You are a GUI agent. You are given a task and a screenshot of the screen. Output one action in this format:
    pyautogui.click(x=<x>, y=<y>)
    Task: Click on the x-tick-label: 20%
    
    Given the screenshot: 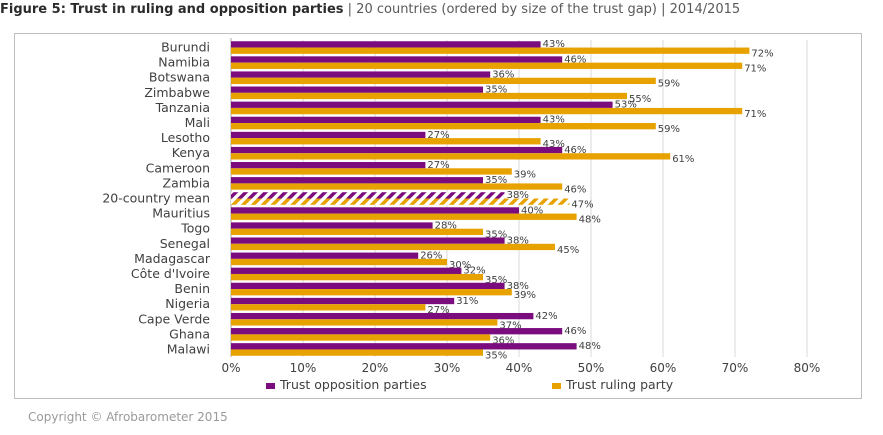 What is the action you would take?
    pyautogui.click(x=375, y=368)
    